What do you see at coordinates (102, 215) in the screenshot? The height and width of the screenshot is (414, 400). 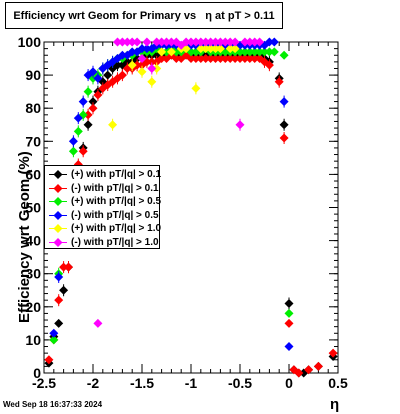 I see `legend-entry: (-) with pT/|q| > 0.5` at bounding box center [102, 215].